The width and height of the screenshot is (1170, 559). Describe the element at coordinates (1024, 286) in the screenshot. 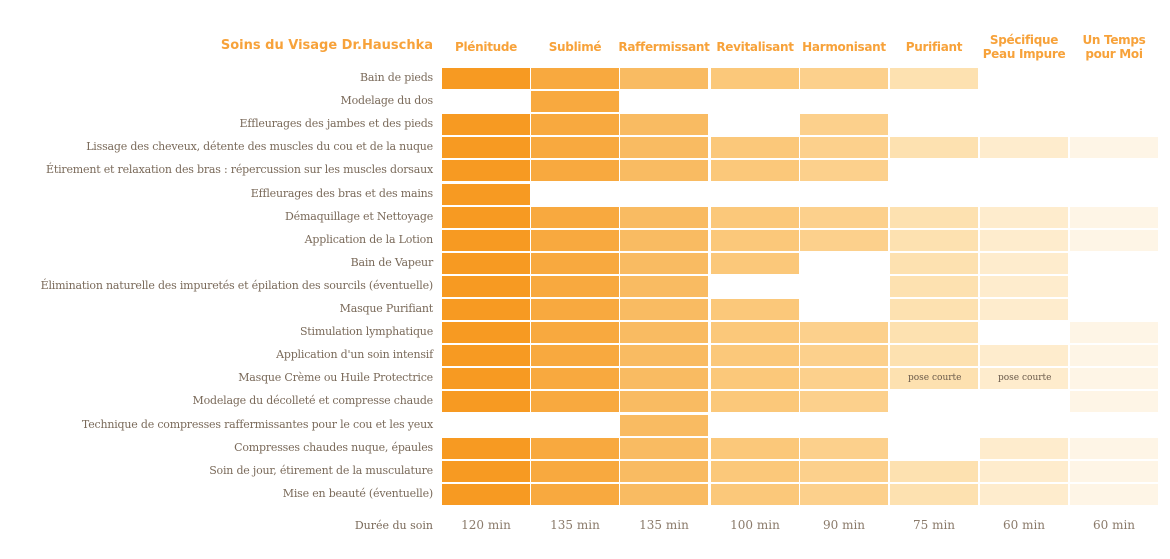

I see `cell-row10-col7` at that location.